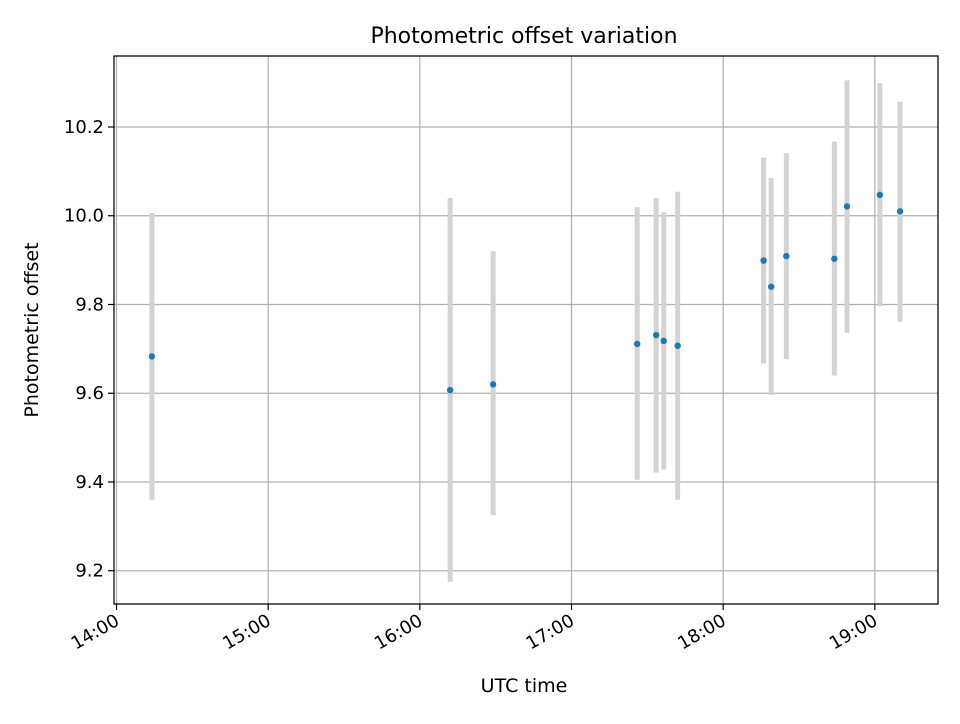 The width and height of the screenshot is (960, 724). Describe the element at coordinates (32, 329) in the screenshot. I see `y-axis-label: Photometric offset` at that location.